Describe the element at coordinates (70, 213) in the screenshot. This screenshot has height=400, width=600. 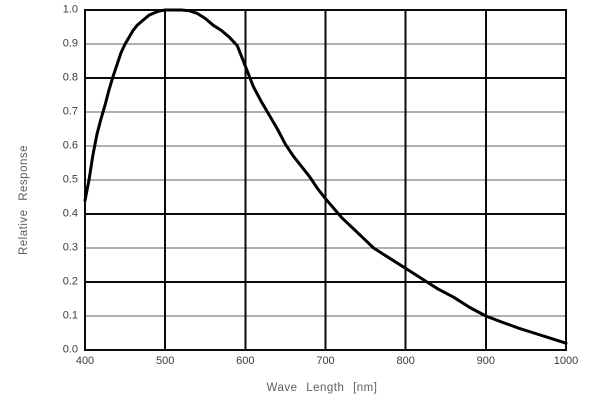
I see `y-tick-label: 0.4` at that location.